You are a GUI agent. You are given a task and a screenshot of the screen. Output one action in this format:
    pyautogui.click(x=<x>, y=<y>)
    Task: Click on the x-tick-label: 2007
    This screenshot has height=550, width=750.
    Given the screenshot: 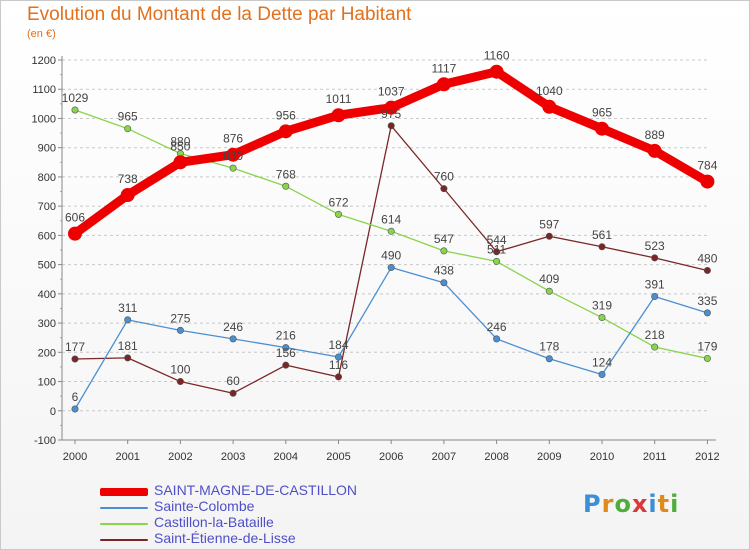 What is the action you would take?
    pyautogui.click(x=444, y=457)
    